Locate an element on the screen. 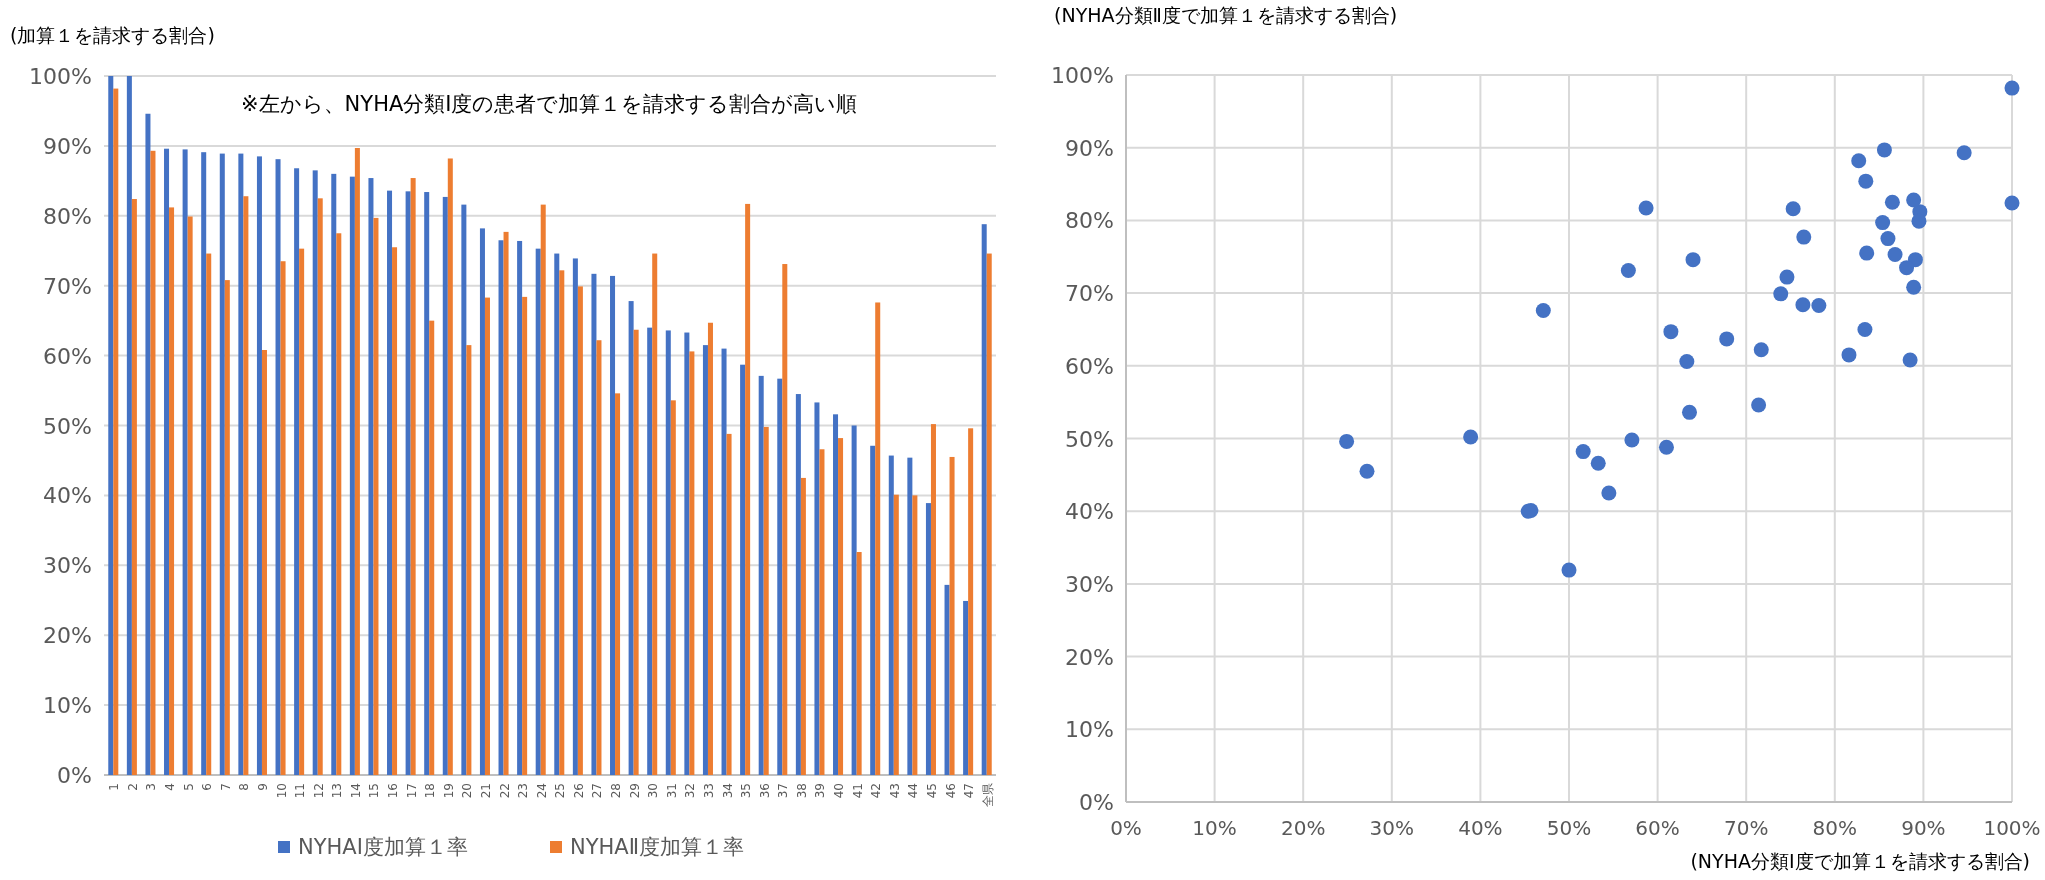 The width and height of the screenshot is (2045, 880). x-tick-label: 26 is located at coordinates (578, 791).